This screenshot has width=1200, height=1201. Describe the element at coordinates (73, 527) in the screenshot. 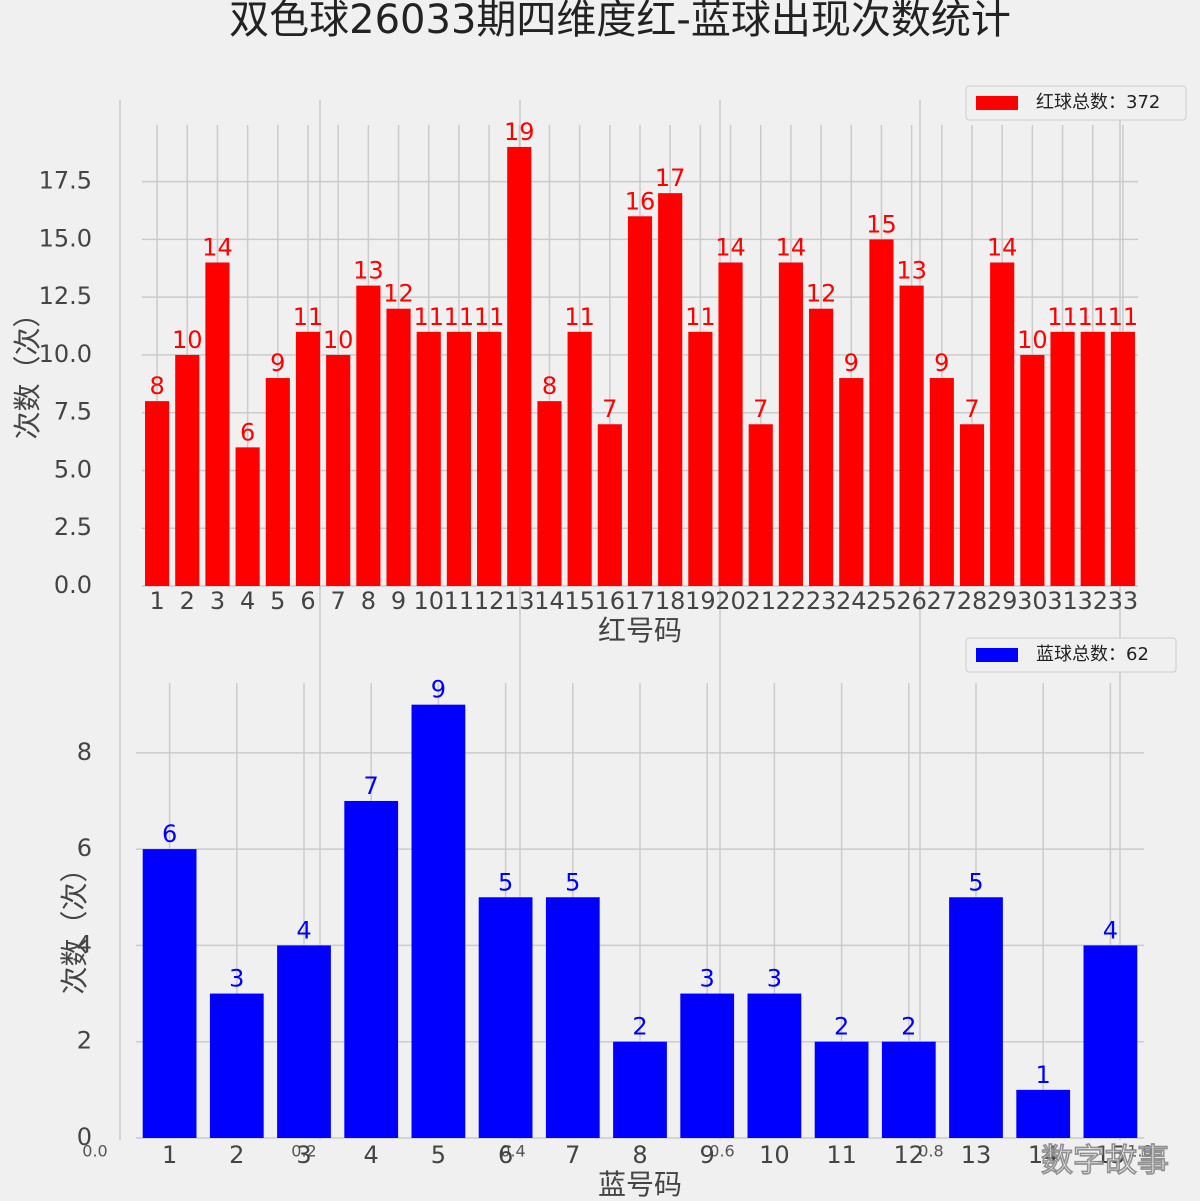

I see `y-tick-label: 2.5` at that location.